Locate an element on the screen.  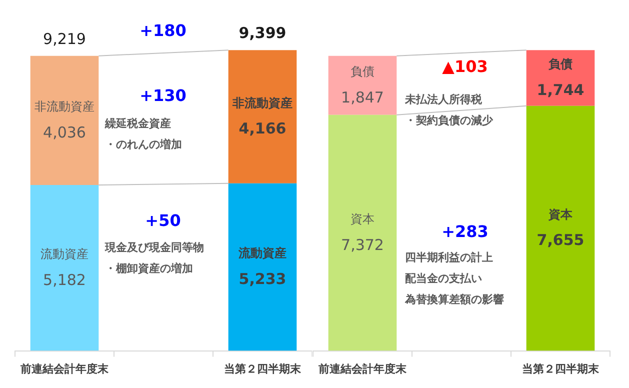
annotation: +130 is located at coordinates (163, 96).